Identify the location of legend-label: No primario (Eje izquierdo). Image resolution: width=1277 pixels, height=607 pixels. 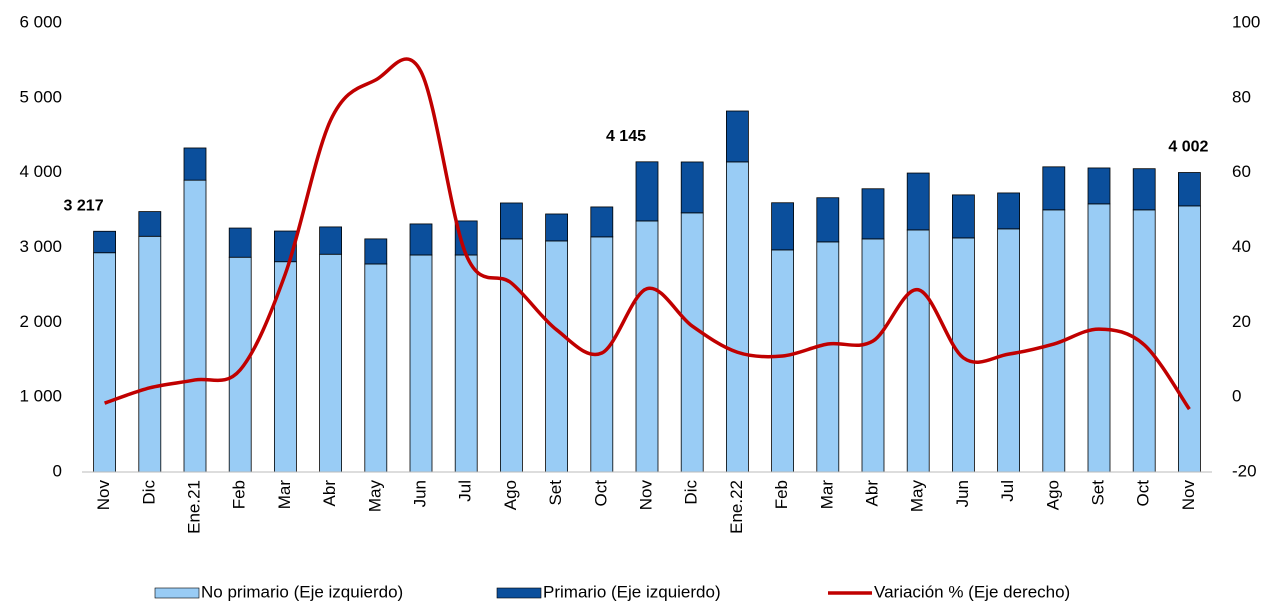
(302, 591).